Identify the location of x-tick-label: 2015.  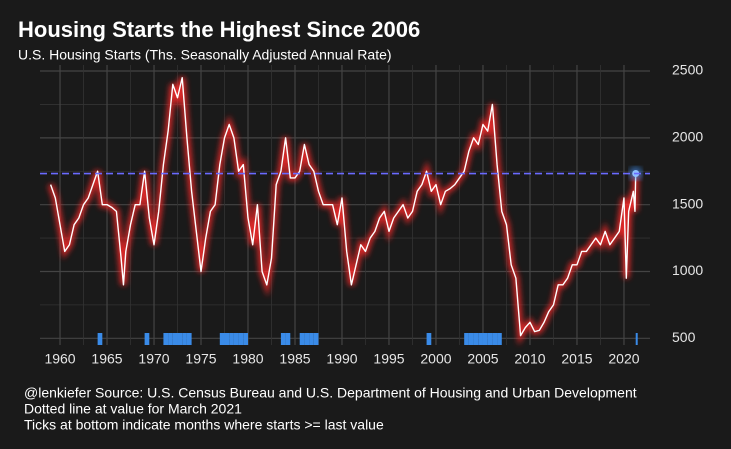
(576, 359).